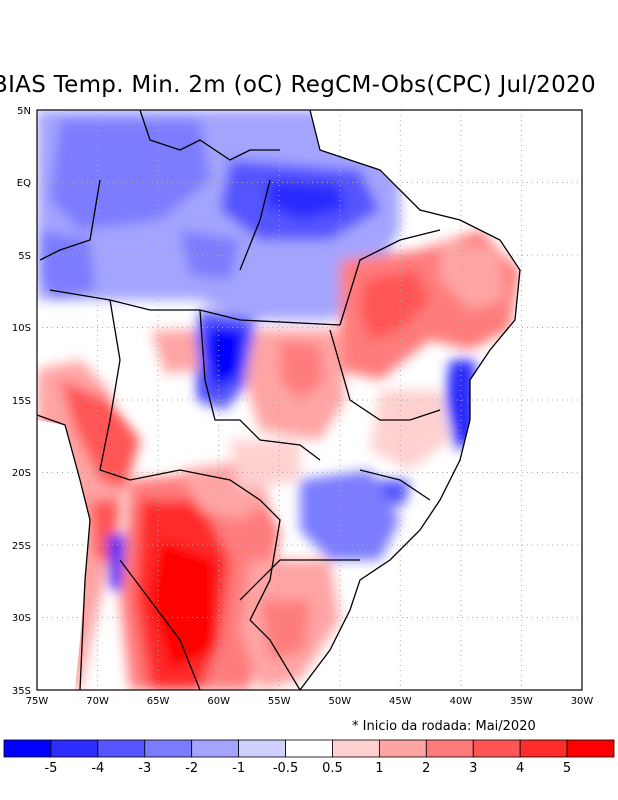  What do you see at coordinates (339, 701) in the screenshot?
I see `lon-tick-label: 50W` at bounding box center [339, 701].